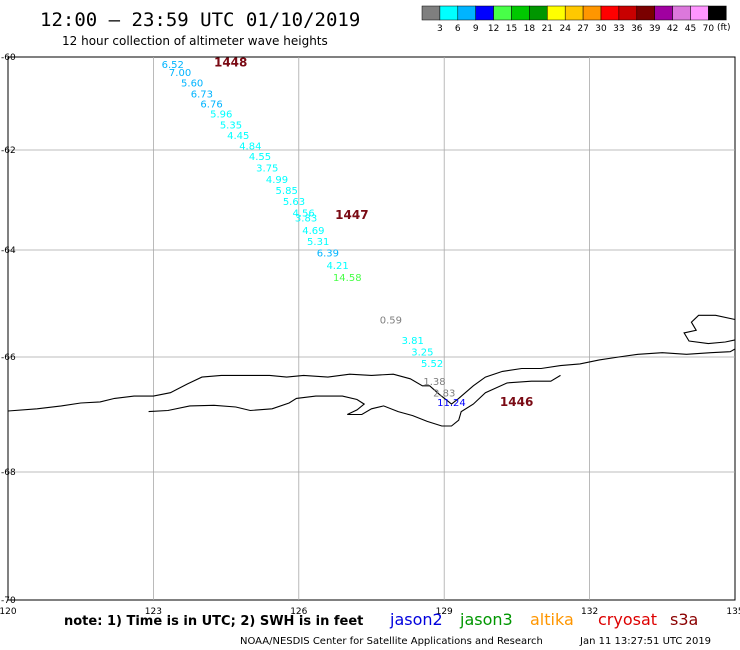  Describe the element at coordinates (231, 125) in the screenshot. I see `wave-height-value: 5.35` at that location.